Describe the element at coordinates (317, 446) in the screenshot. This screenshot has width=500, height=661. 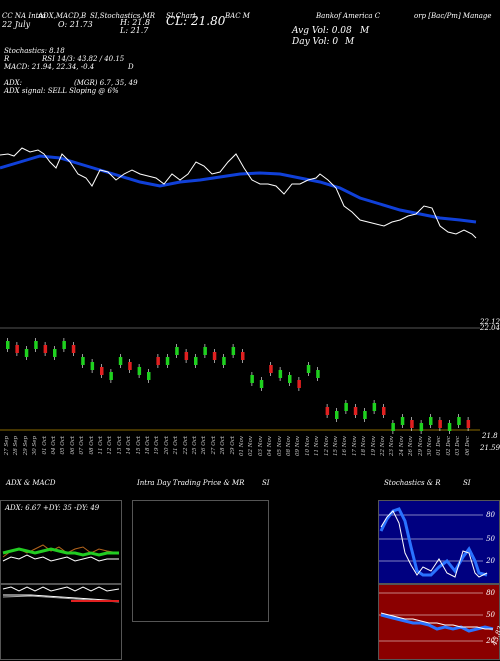
I see `x-label: 11 Nov` at that location.